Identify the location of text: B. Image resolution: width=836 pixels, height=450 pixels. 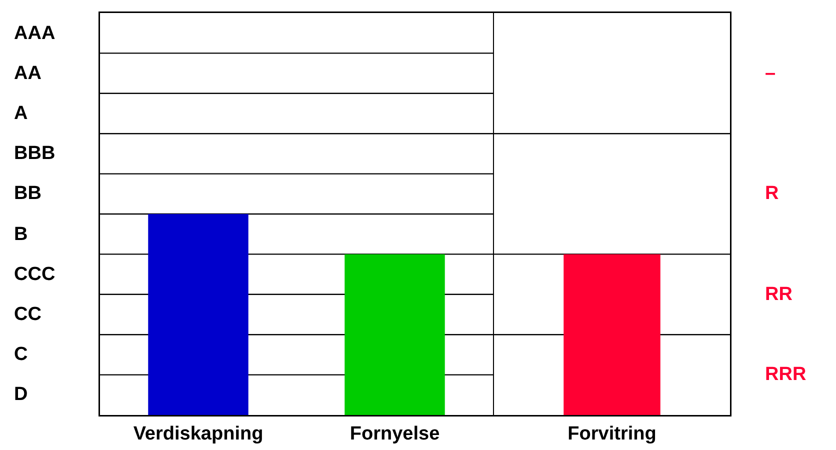
(21, 234).